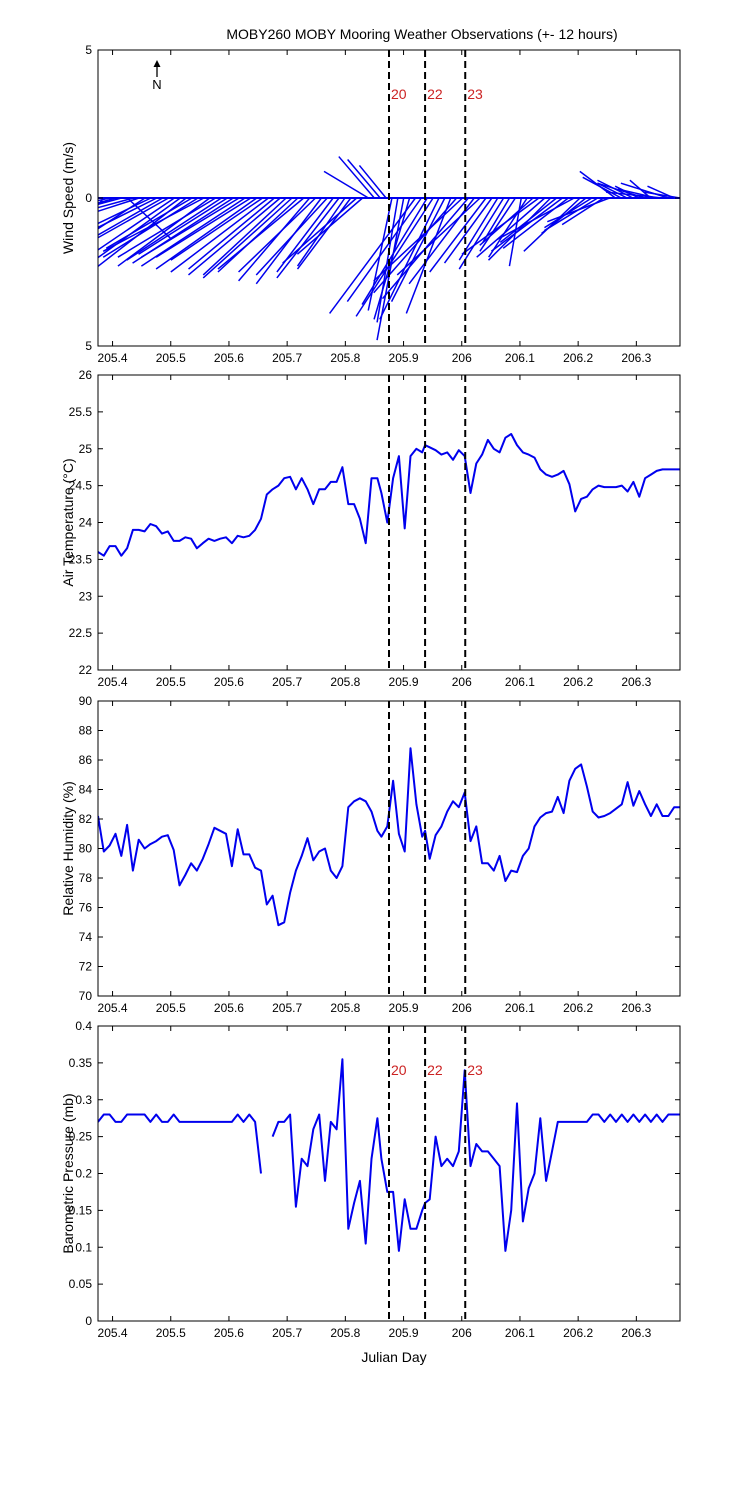 This screenshot has height=1500, width=750. What do you see at coordinates (86, 849) in the screenshot?
I see `y-tick-label: 80` at bounding box center [86, 849].